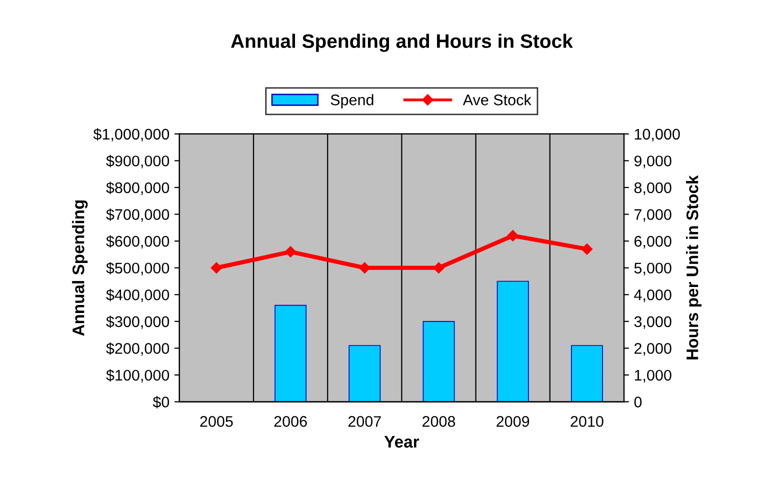 This screenshot has height=496, width=780. I want to click on legend-label: Spend, so click(352, 101).